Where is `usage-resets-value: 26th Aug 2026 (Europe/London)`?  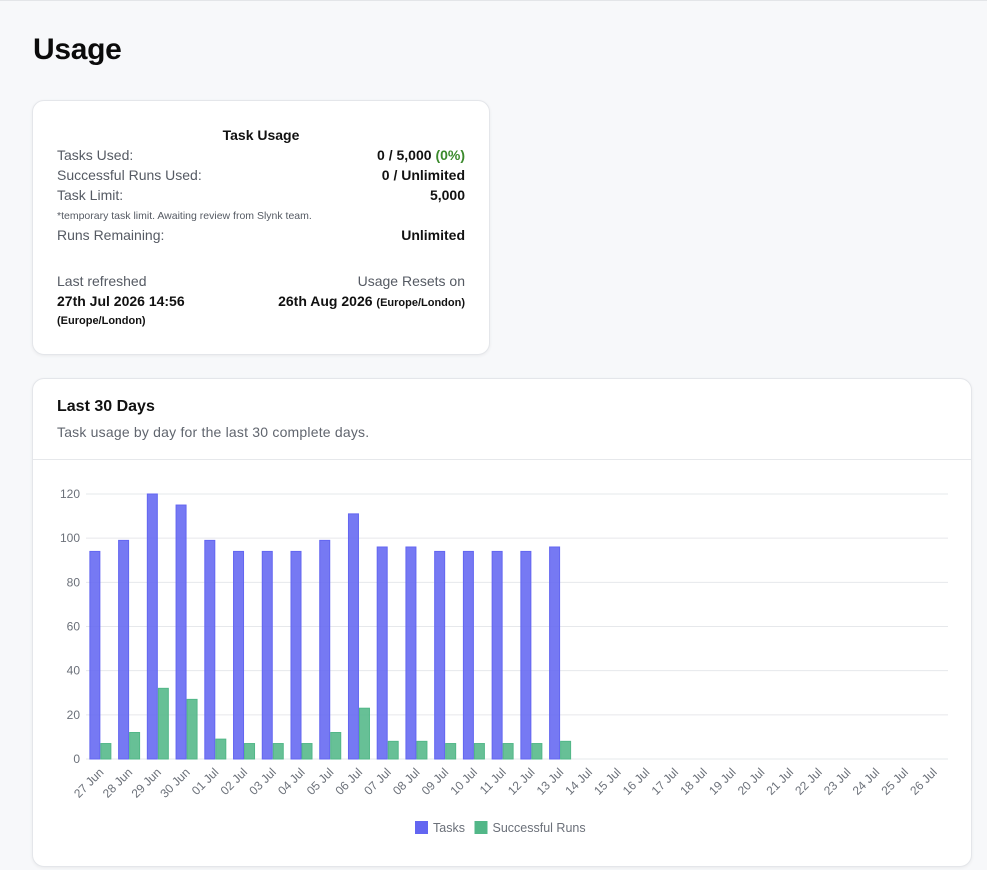
usage-resets-value: 26th Aug 2026 (Europe/London) is located at coordinates (371, 301).